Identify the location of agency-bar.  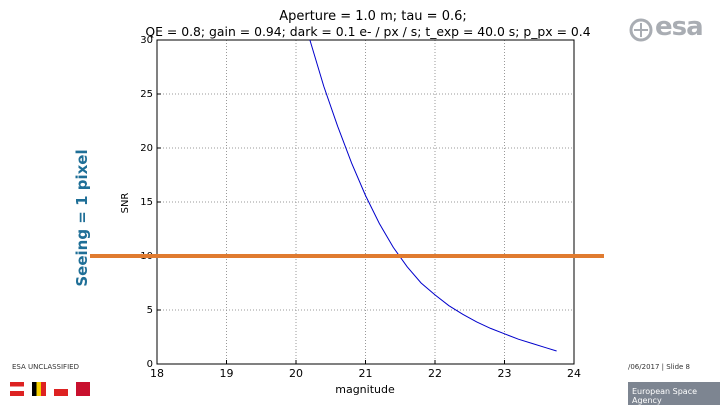
(674, 393).